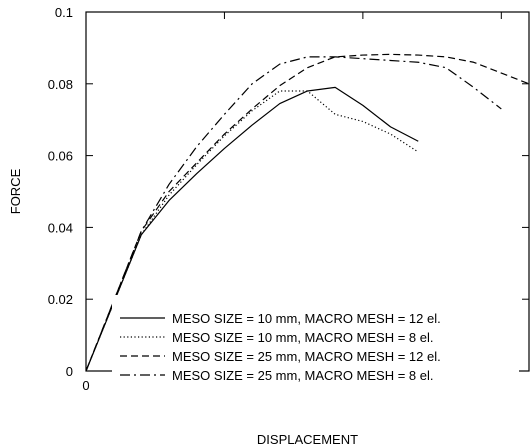  Describe the element at coordinates (303, 337) in the screenshot. I see `legend-label: MESO SIZE = 10 mm, MACRO MESH = 8 el.` at that location.